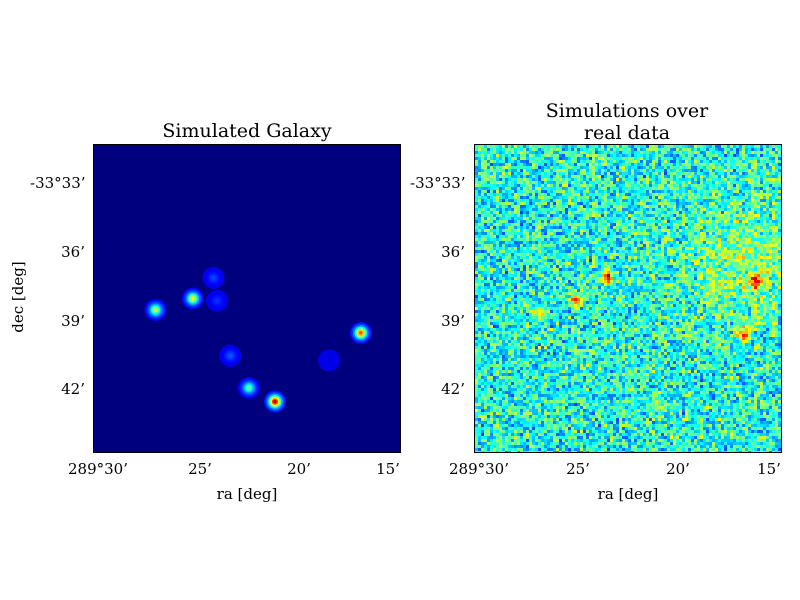 The image size is (800, 600). What do you see at coordinates (299, 469) in the screenshot?
I see `left-x-tick-label: 20’` at bounding box center [299, 469].